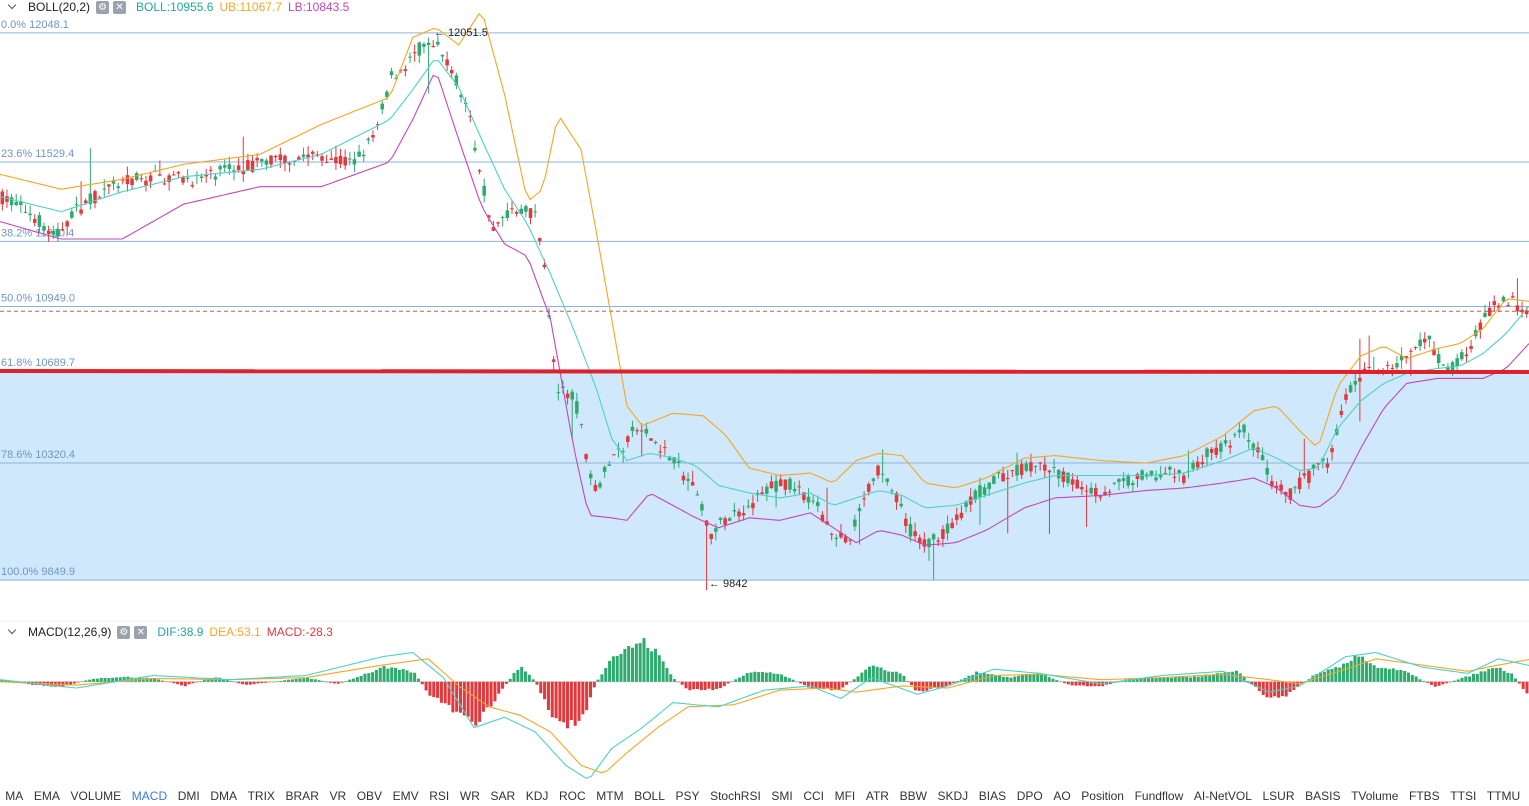  Describe the element at coordinates (369, 796) in the screenshot. I see `tab-obv: OBV` at that location.